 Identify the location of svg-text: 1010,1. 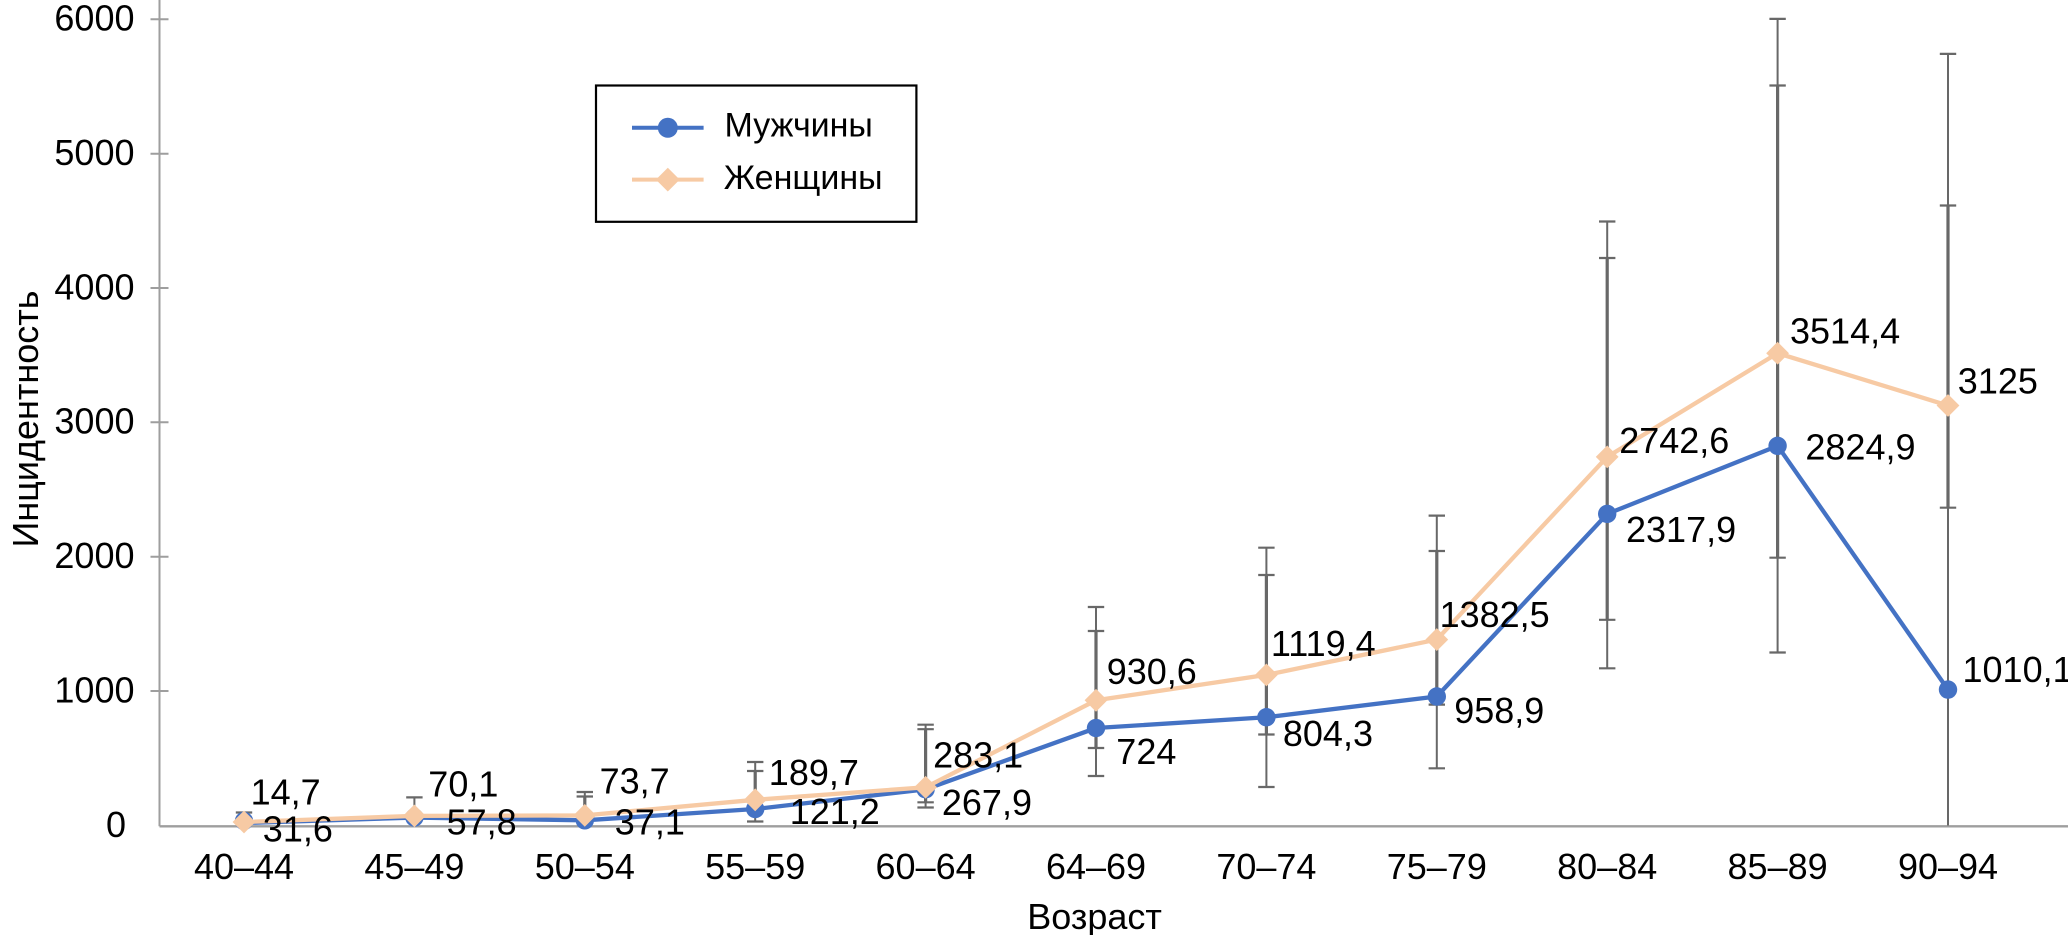
(2015, 669).